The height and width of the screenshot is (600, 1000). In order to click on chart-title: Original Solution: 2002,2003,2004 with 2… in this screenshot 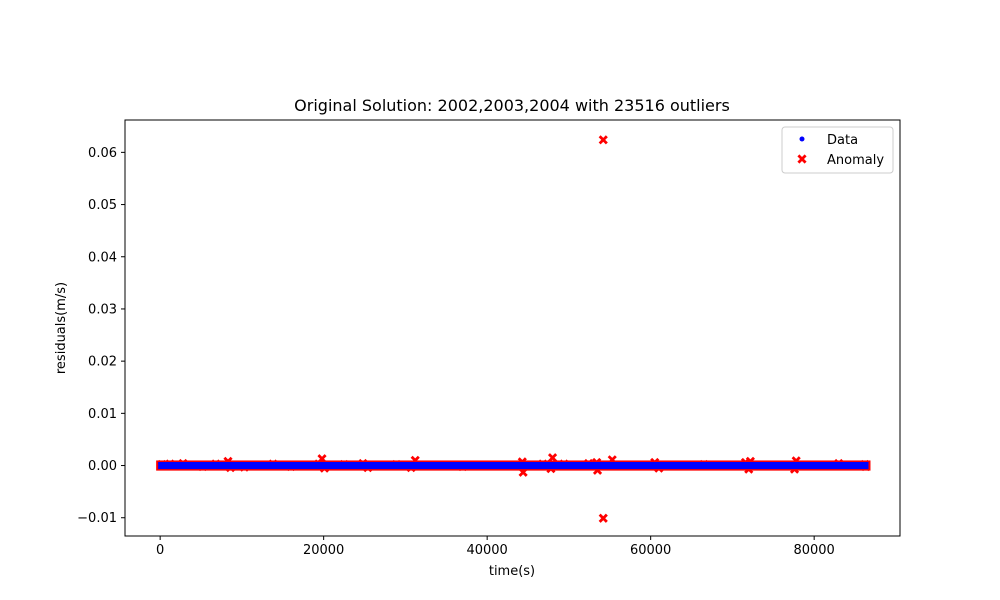, I will do `click(512, 105)`.